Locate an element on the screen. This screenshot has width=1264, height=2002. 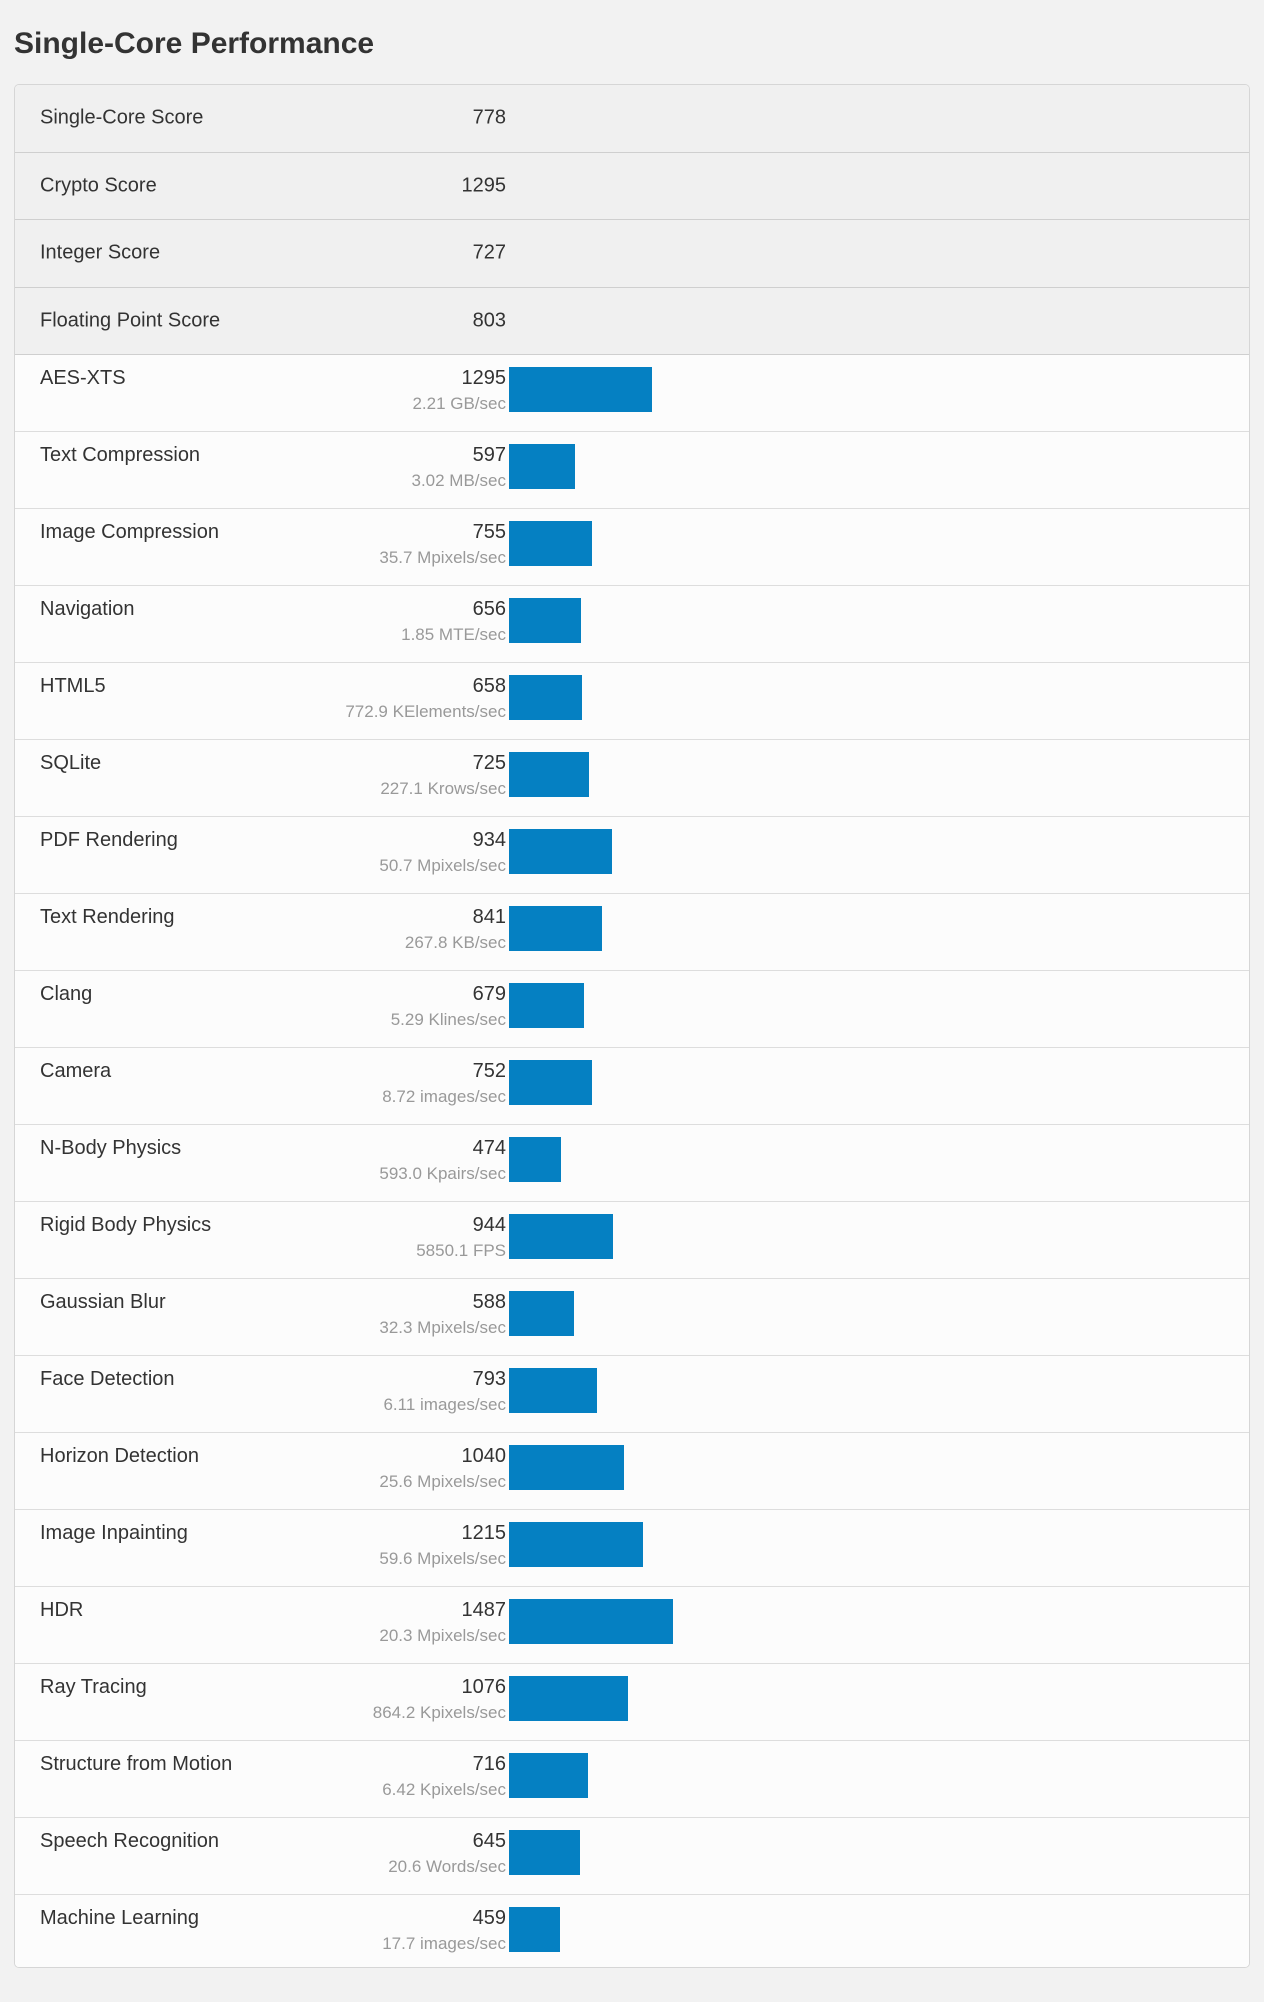
benchmark-name: SQLite is located at coordinates (71, 763).